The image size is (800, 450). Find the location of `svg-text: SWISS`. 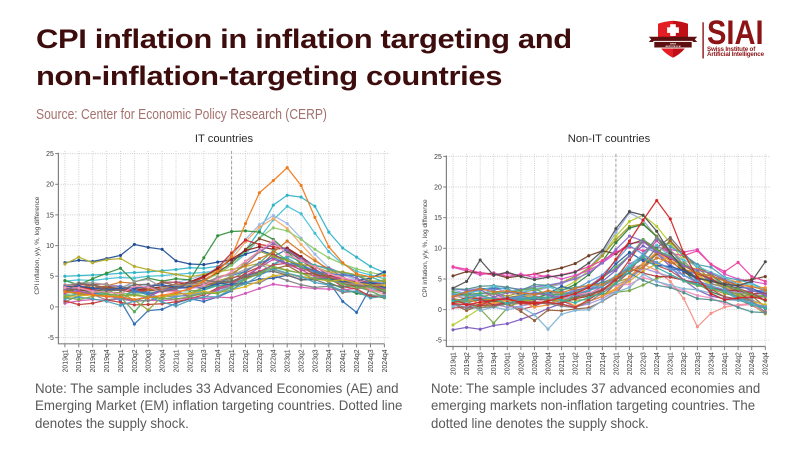

svg-text: SWISS is located at coordinates (673, 44).